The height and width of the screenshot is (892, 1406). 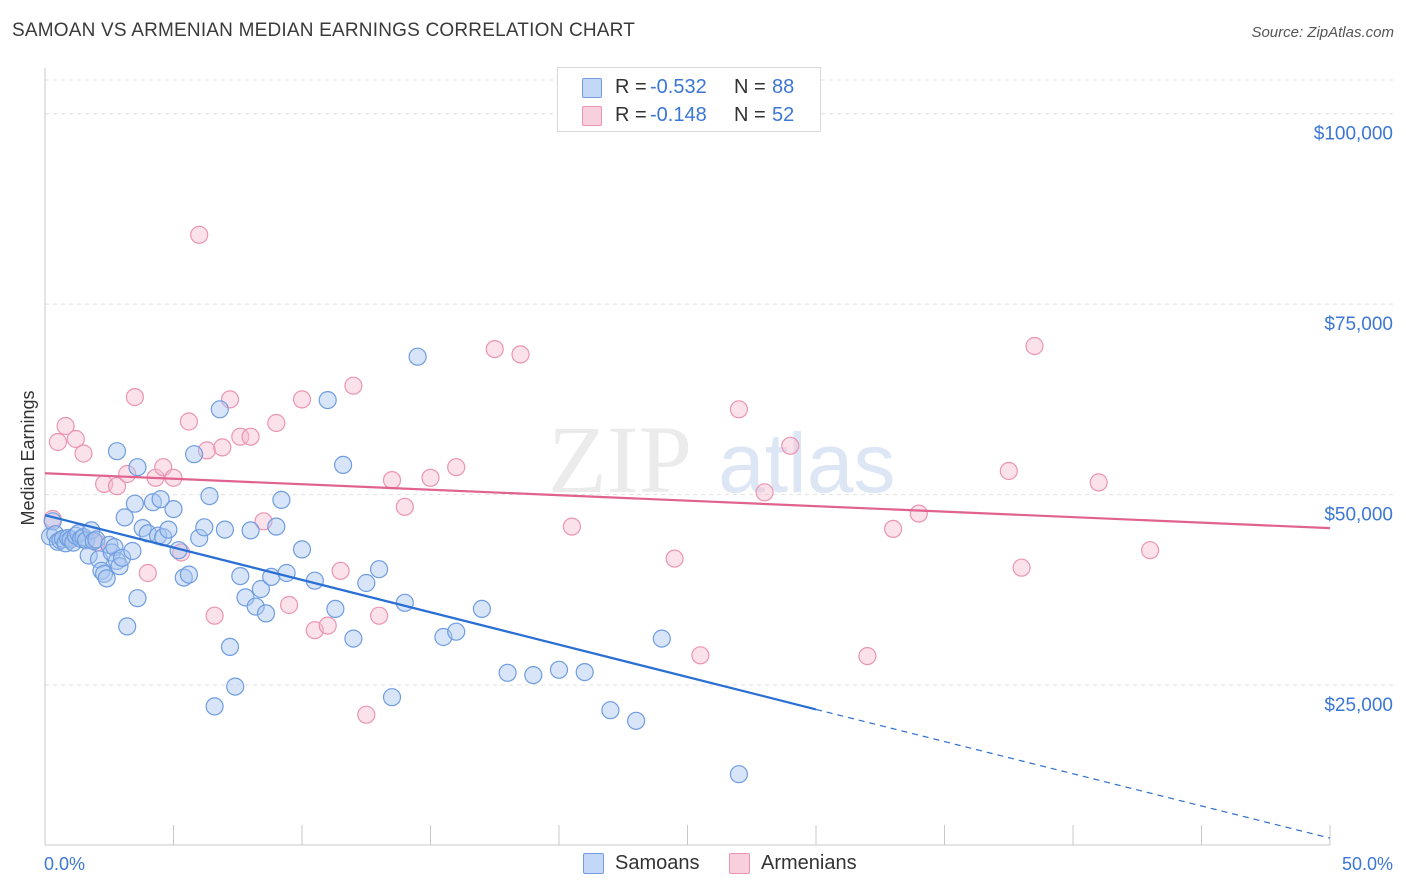 I want to click on samoans-trend-extension, so click(x=1073, y=773).